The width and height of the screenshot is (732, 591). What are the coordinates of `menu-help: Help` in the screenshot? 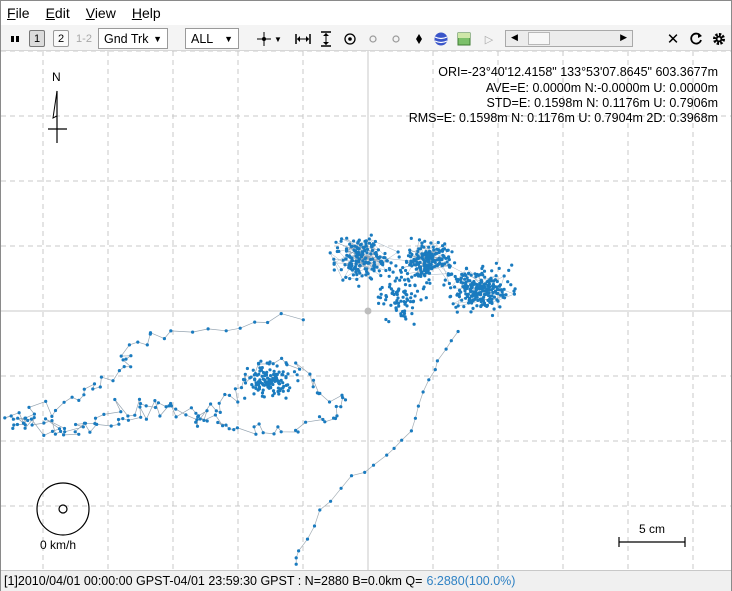 It's located at (146, 13).